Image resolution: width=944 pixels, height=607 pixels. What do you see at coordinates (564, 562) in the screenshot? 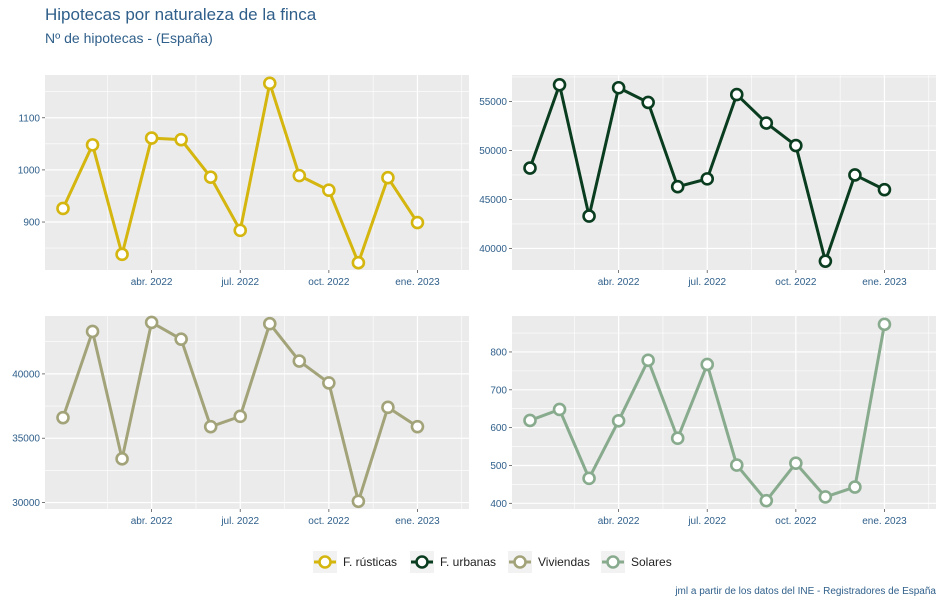
I see `legend-label: Viviendas` at bounding box center [564, 562].